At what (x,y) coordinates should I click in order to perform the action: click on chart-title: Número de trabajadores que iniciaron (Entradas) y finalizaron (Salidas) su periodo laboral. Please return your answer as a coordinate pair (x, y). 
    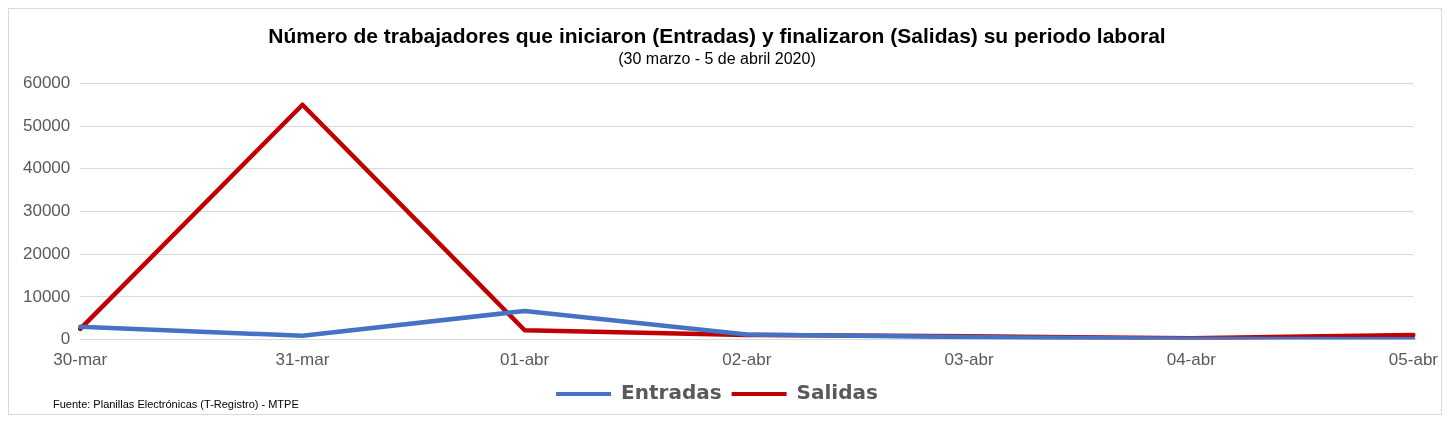
    Looking at the image, I should click on (717, 36).